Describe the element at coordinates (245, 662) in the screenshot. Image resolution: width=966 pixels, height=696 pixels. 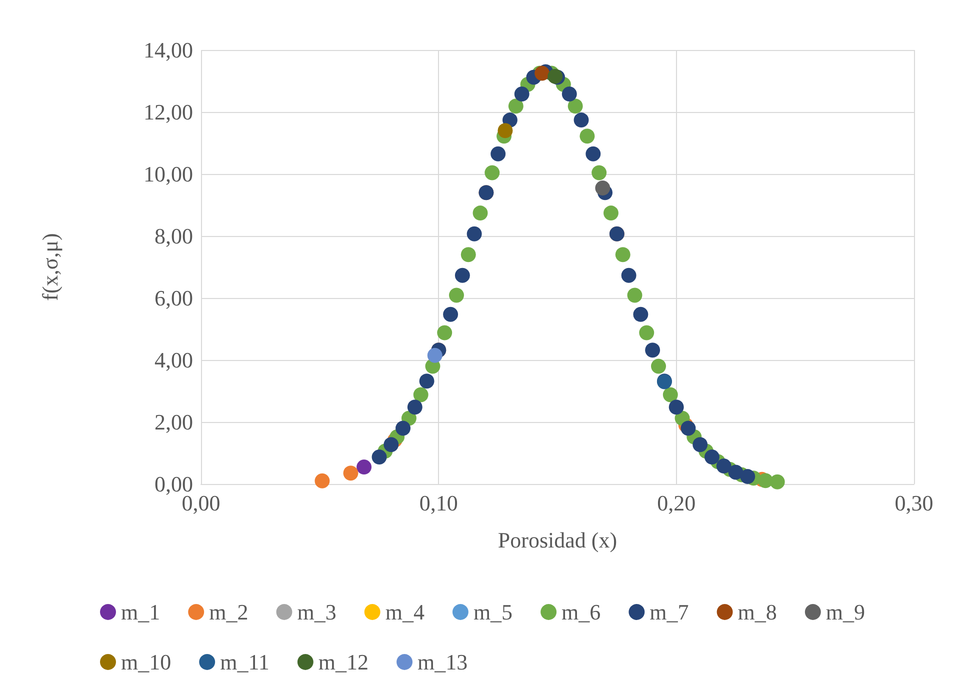
I see `legend-label: m_11` at that location.